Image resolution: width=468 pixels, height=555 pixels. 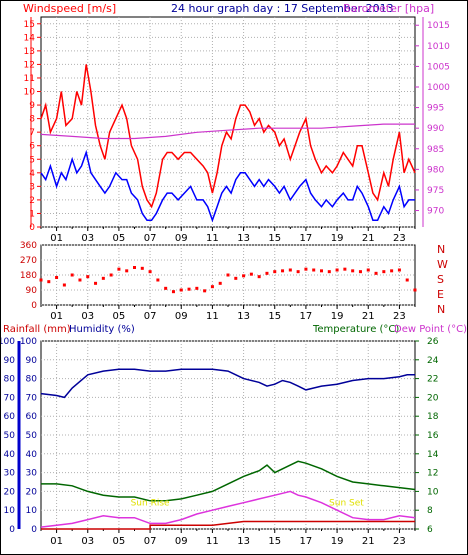 I want to click on baro-tick-label: 1005, so click(x=438, y=67).